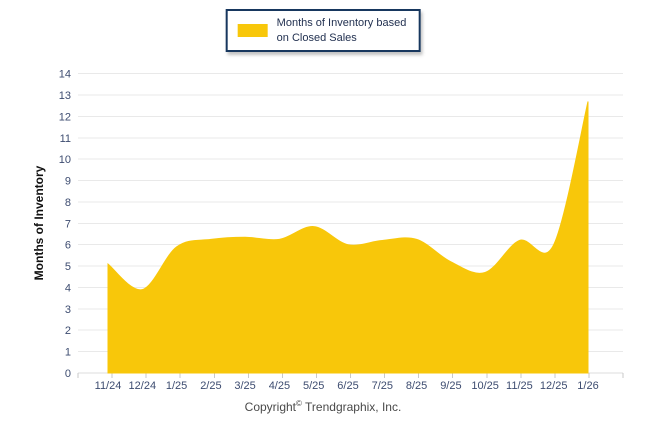 The height and width of the screenshot is (434, 646). What do you see at coordinates (279, 386) in the screenshot?
I see `x-tick-label: 4/25` at bounding box center [279, 386].